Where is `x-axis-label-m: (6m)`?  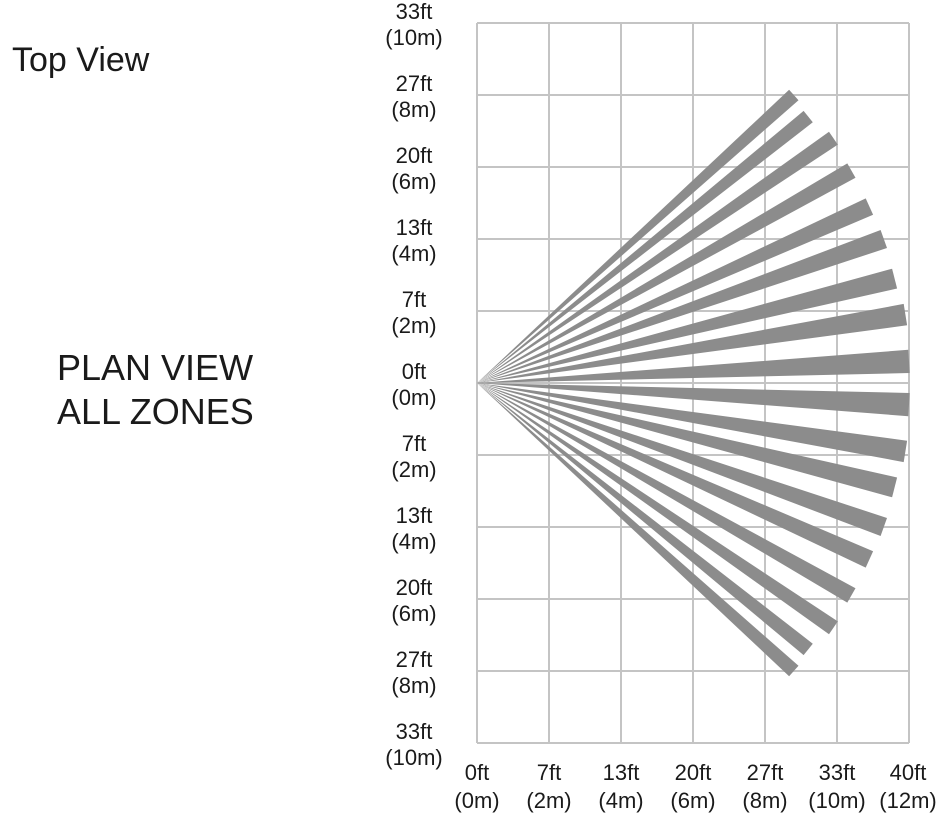 x-axis-label-m: (6m) is located at coordinates (692, 800).